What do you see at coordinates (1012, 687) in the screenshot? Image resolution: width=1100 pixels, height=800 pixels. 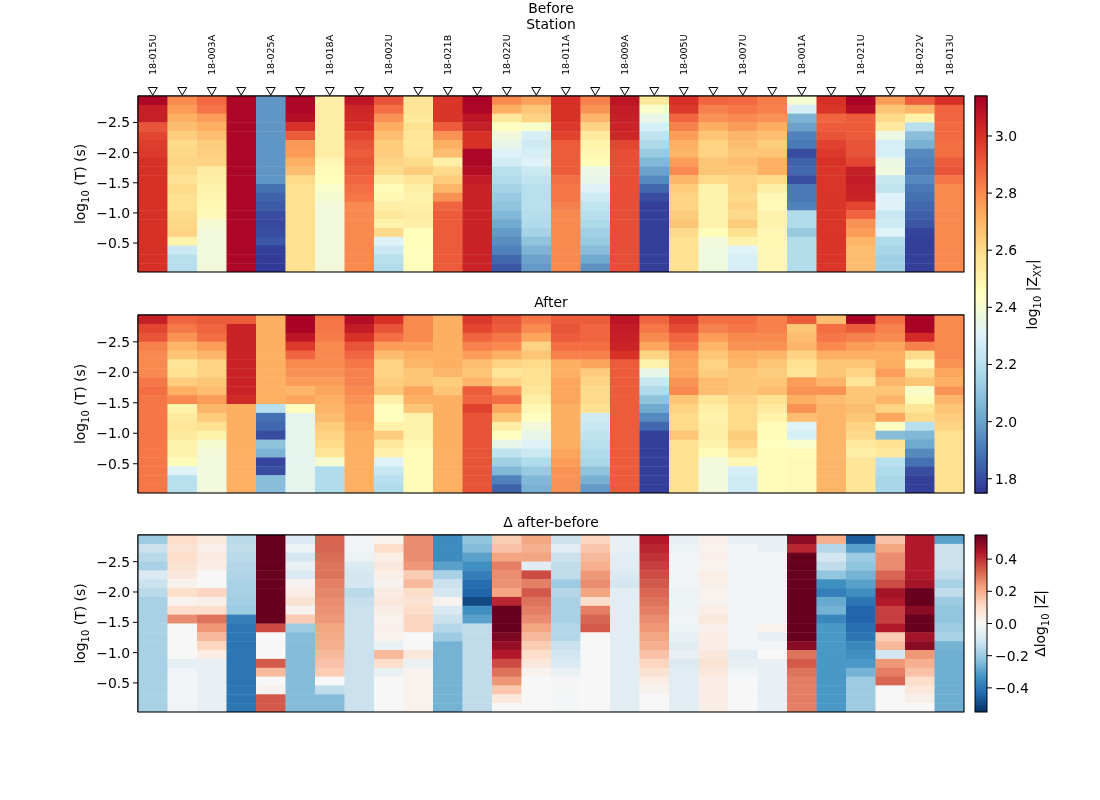 I see `color-bar-label: −0.4` at bounding box center [1012, 687].